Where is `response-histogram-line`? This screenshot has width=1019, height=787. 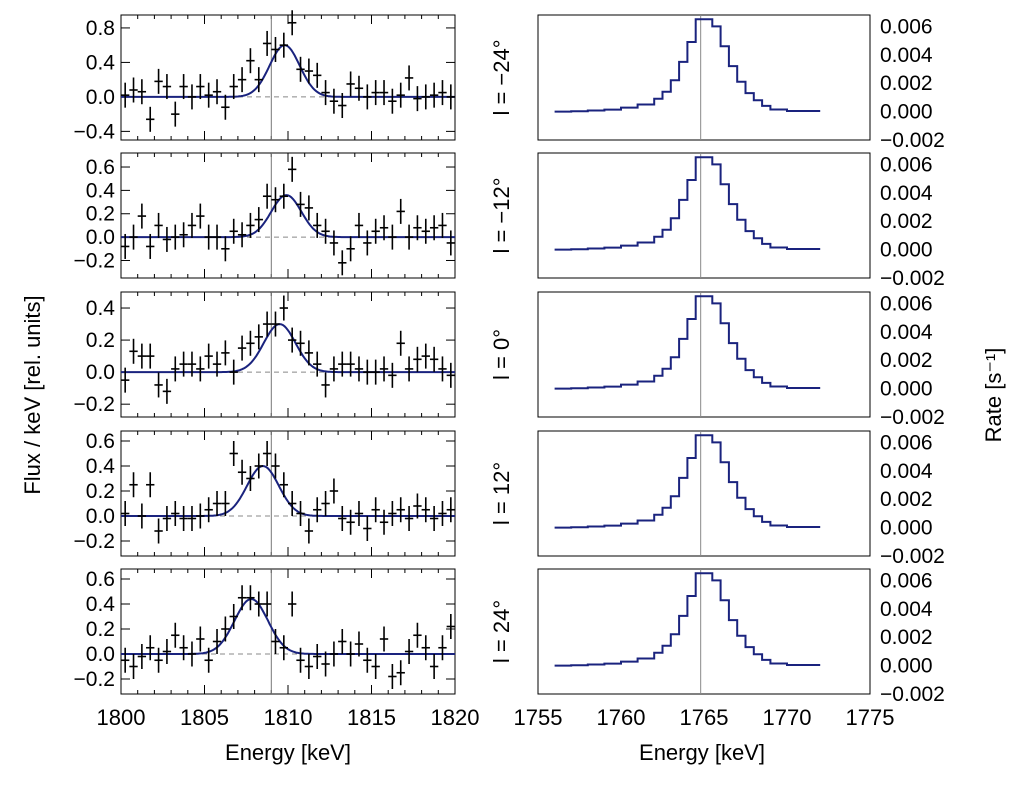 response-histogram-line is located at coordinates (687, 65).